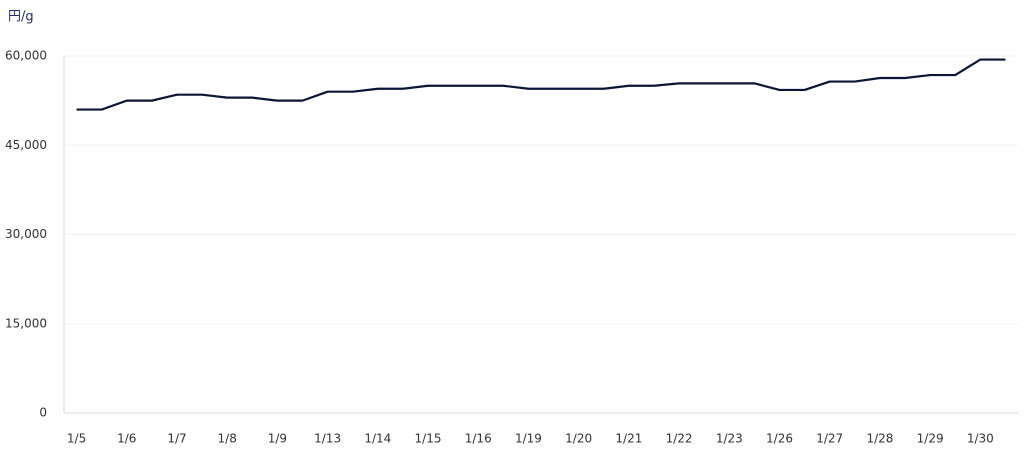  I want to click on x-tick-label: 1/5, so click(76, 439).